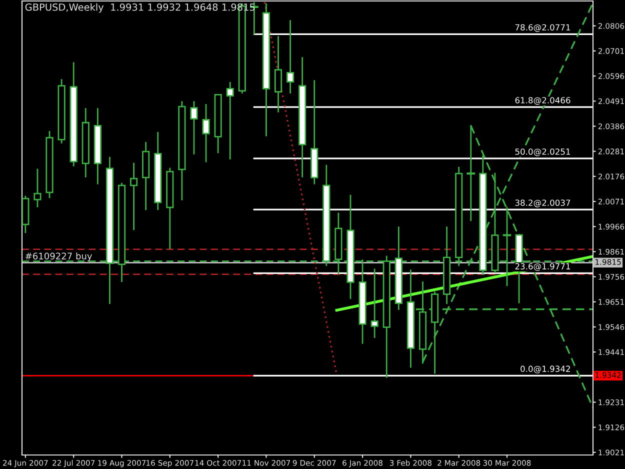 The image size is (625, 469). What do you see at coordinates (542, 267) in the screenshot?
I see `series-label: 23.6@1.9771` at bounding box center [542, 267].